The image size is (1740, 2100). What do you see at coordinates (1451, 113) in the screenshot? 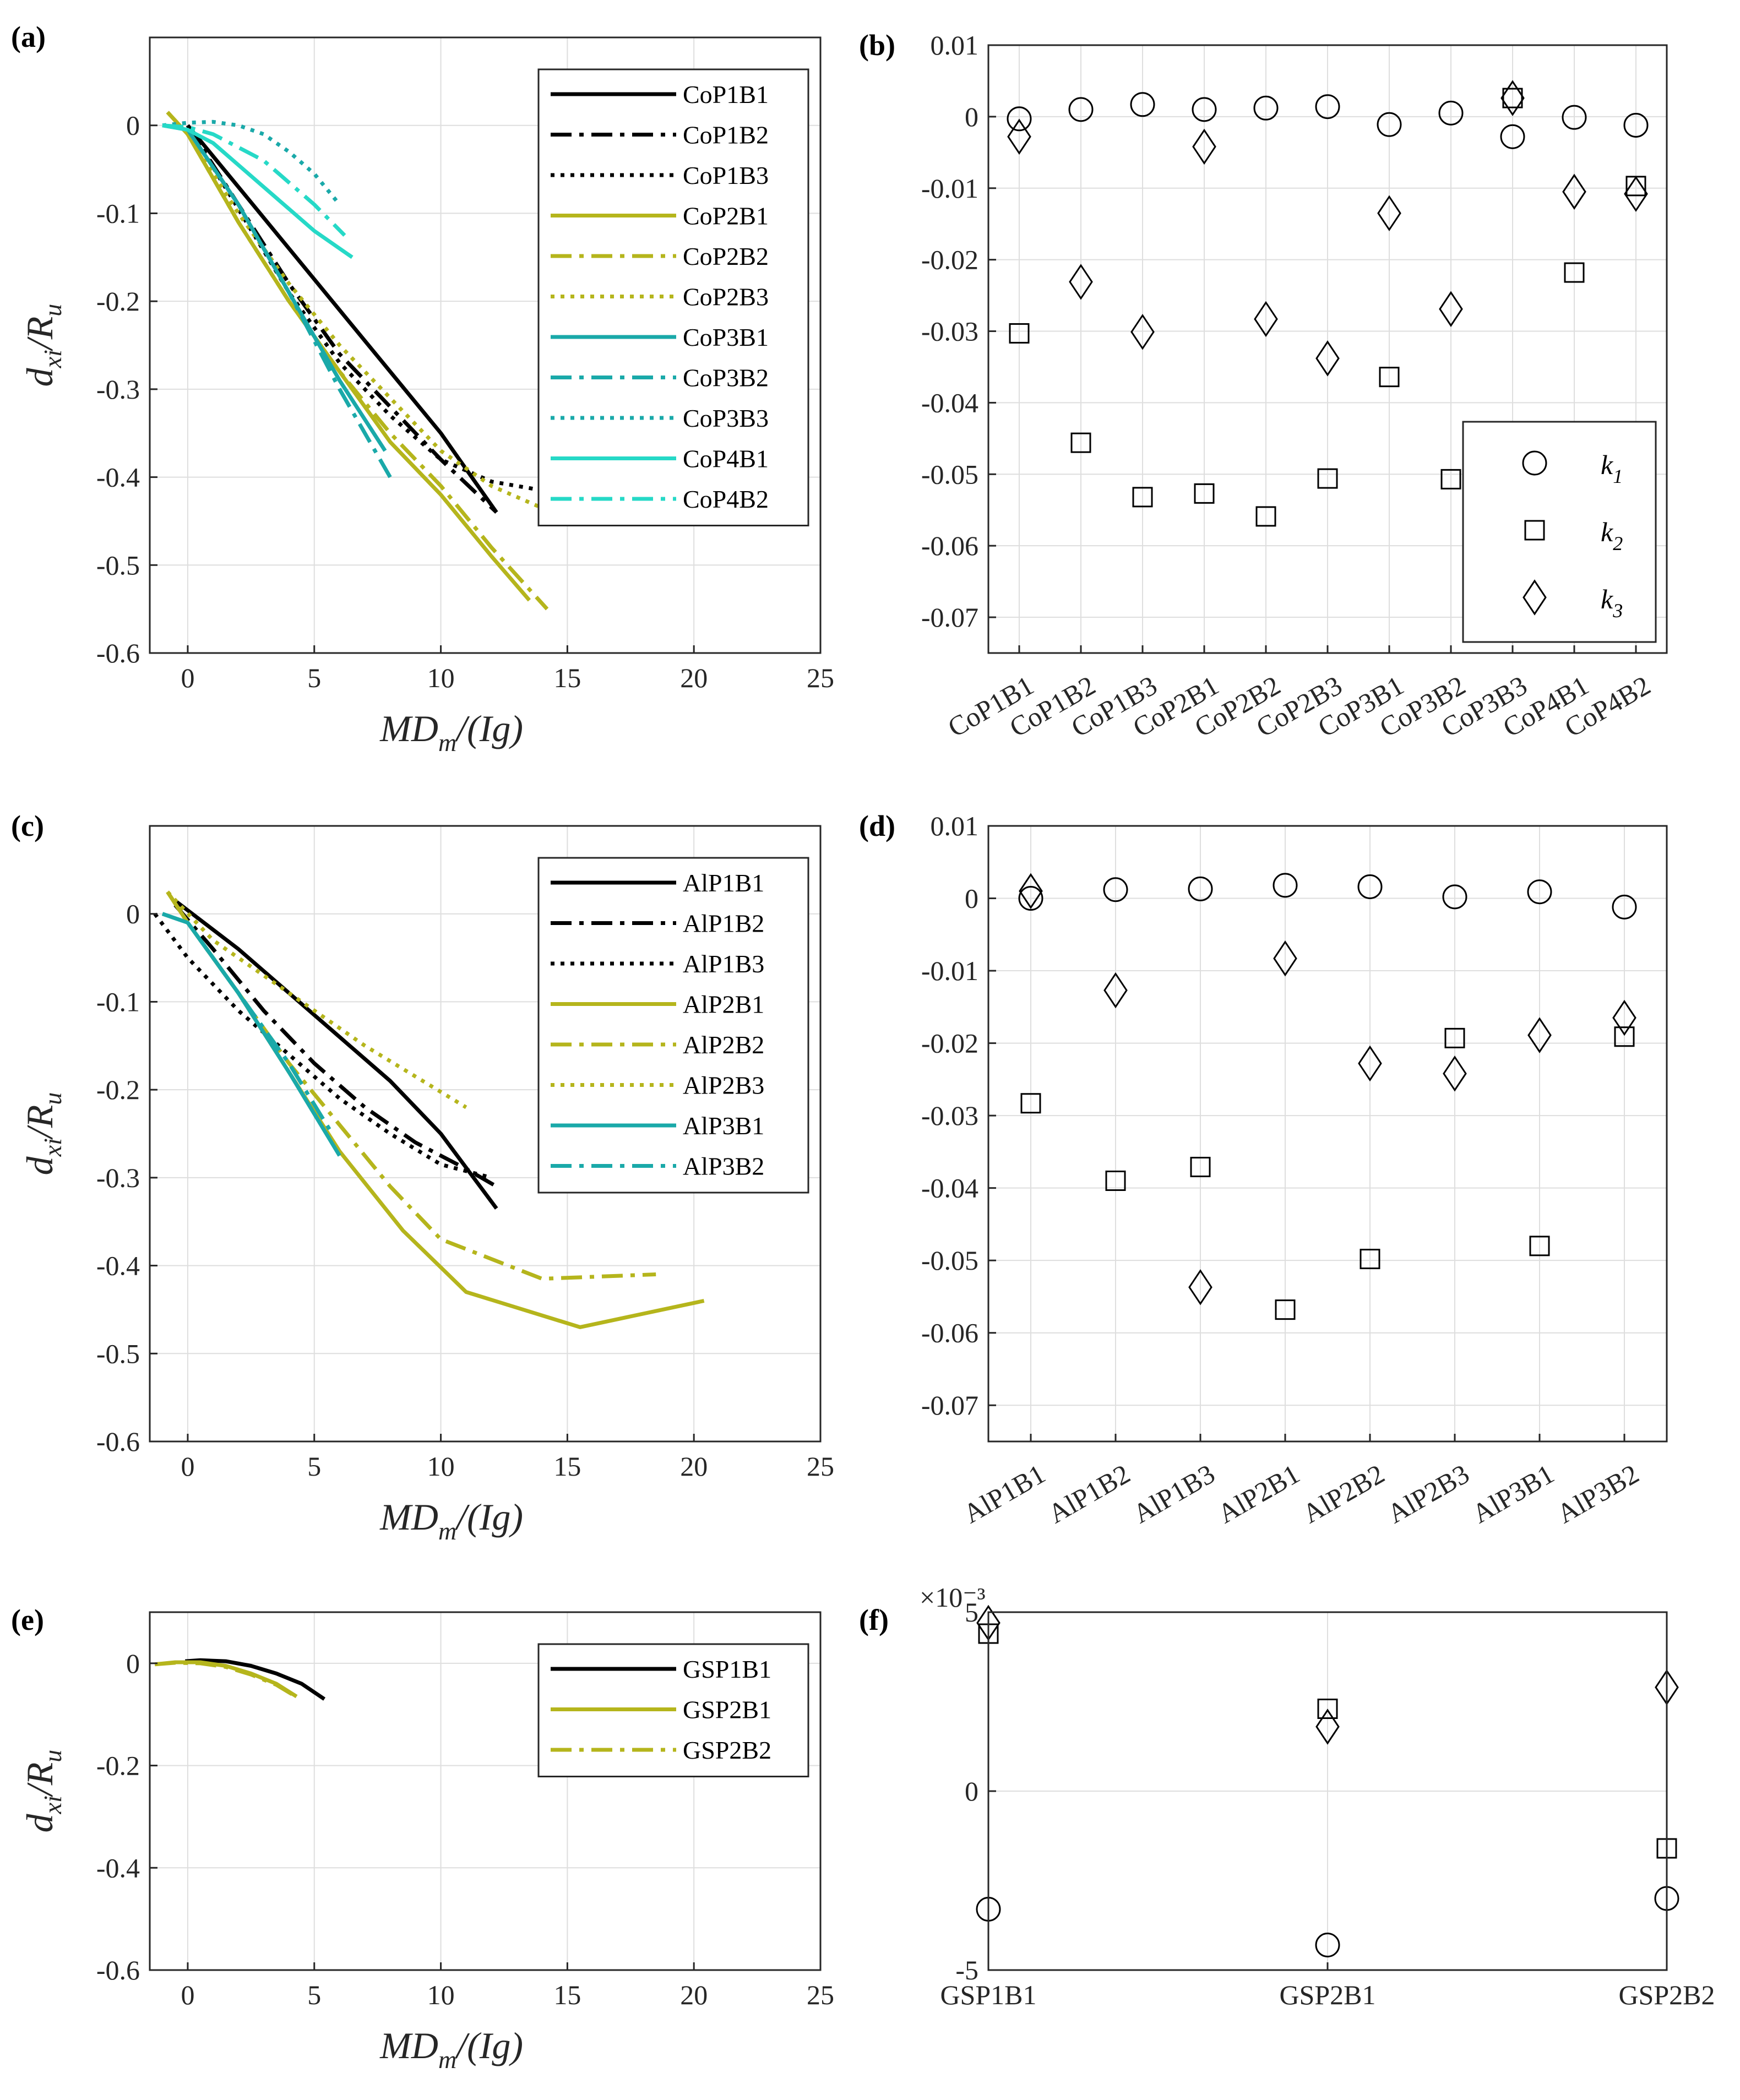
I see `marker-circle-CoP3B2` at bounding box center [1451, 113].